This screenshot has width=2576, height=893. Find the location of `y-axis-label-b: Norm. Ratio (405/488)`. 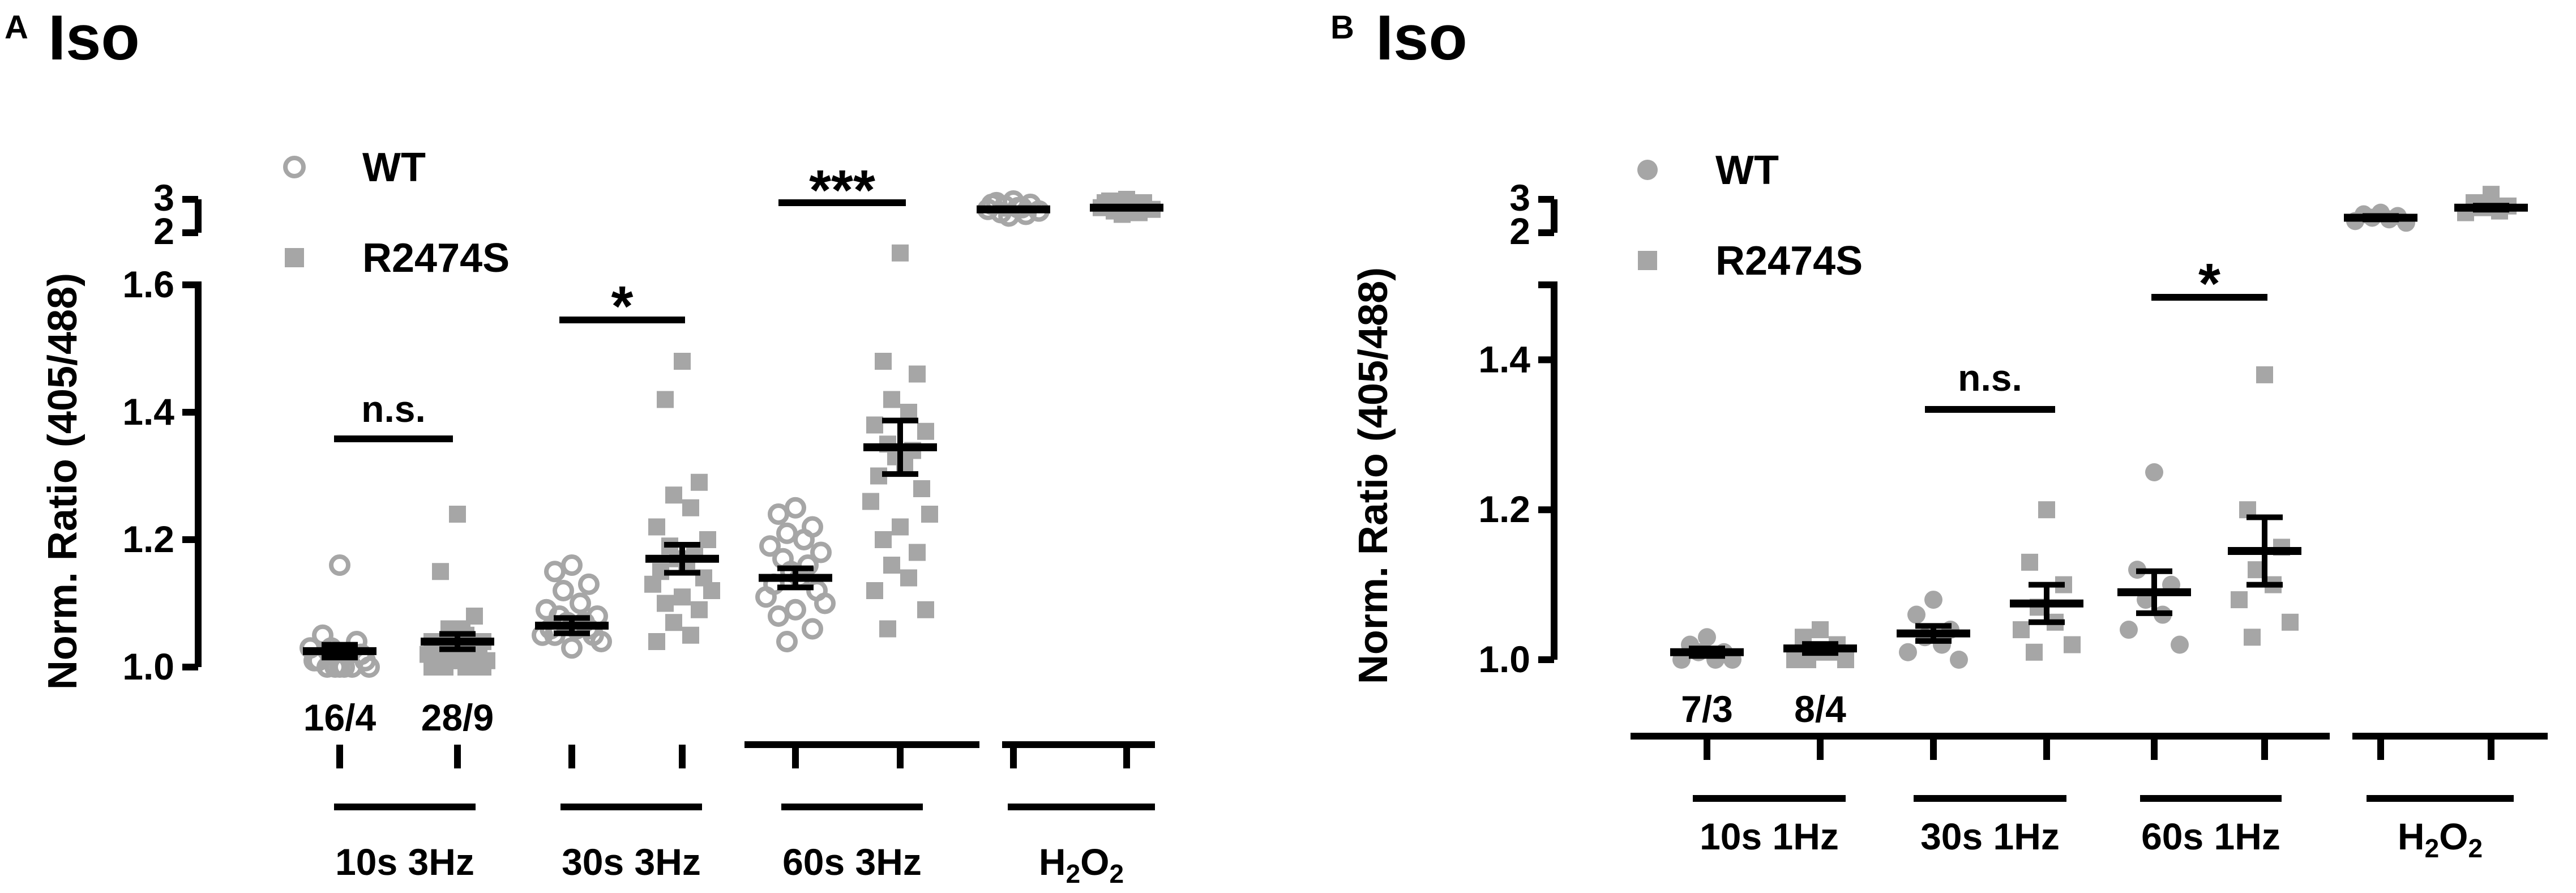

y-axis-label-b: Norm. Ratio (405/488) is located at coordinates (1373, 475).